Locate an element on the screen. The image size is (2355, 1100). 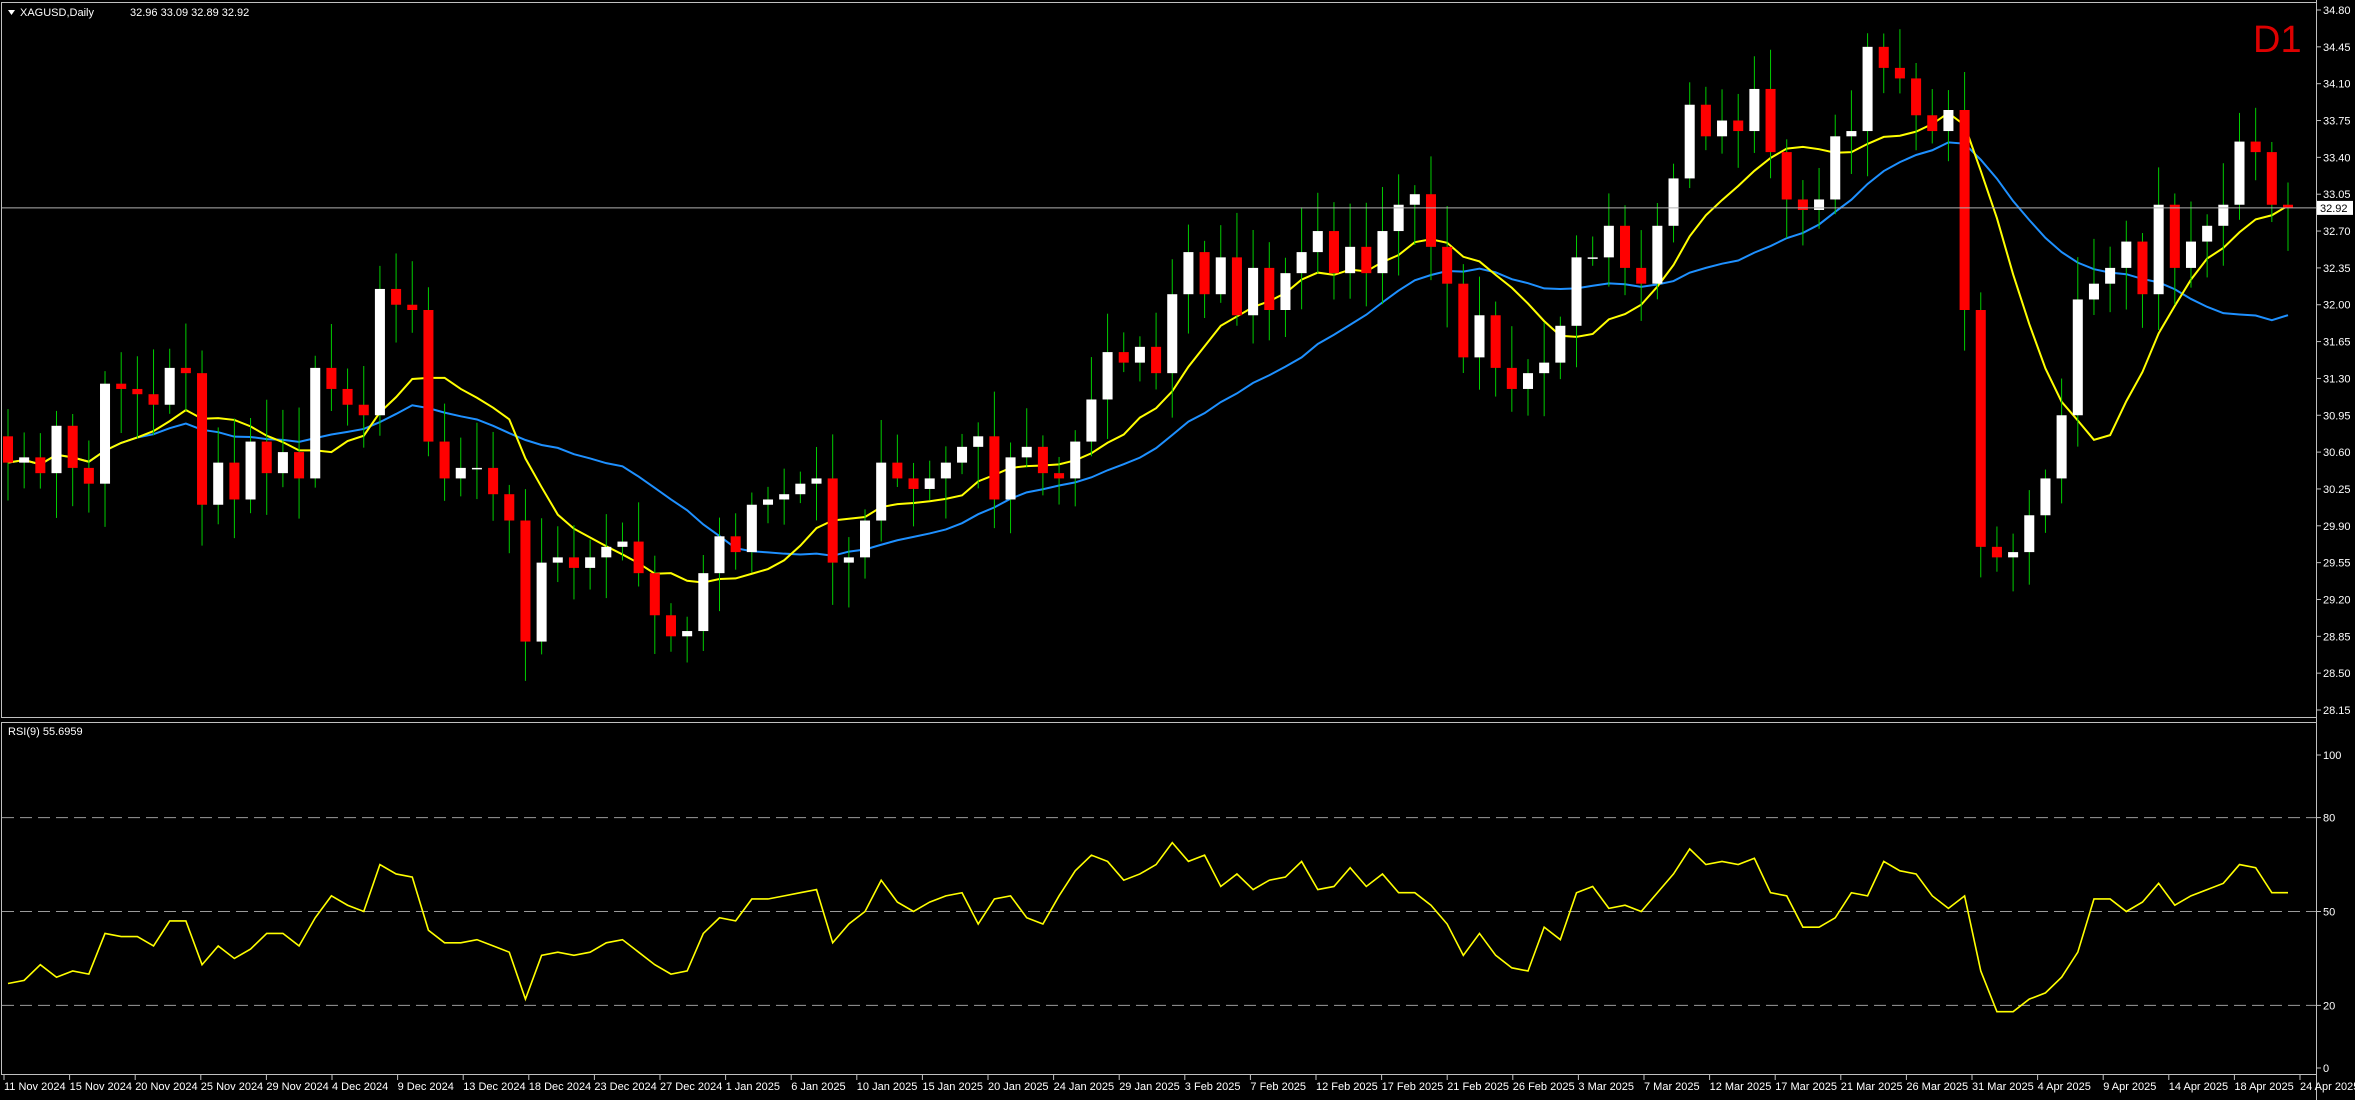
date-tick-label: 3 Mar 2025 is located at coordinates (1606, 1087).